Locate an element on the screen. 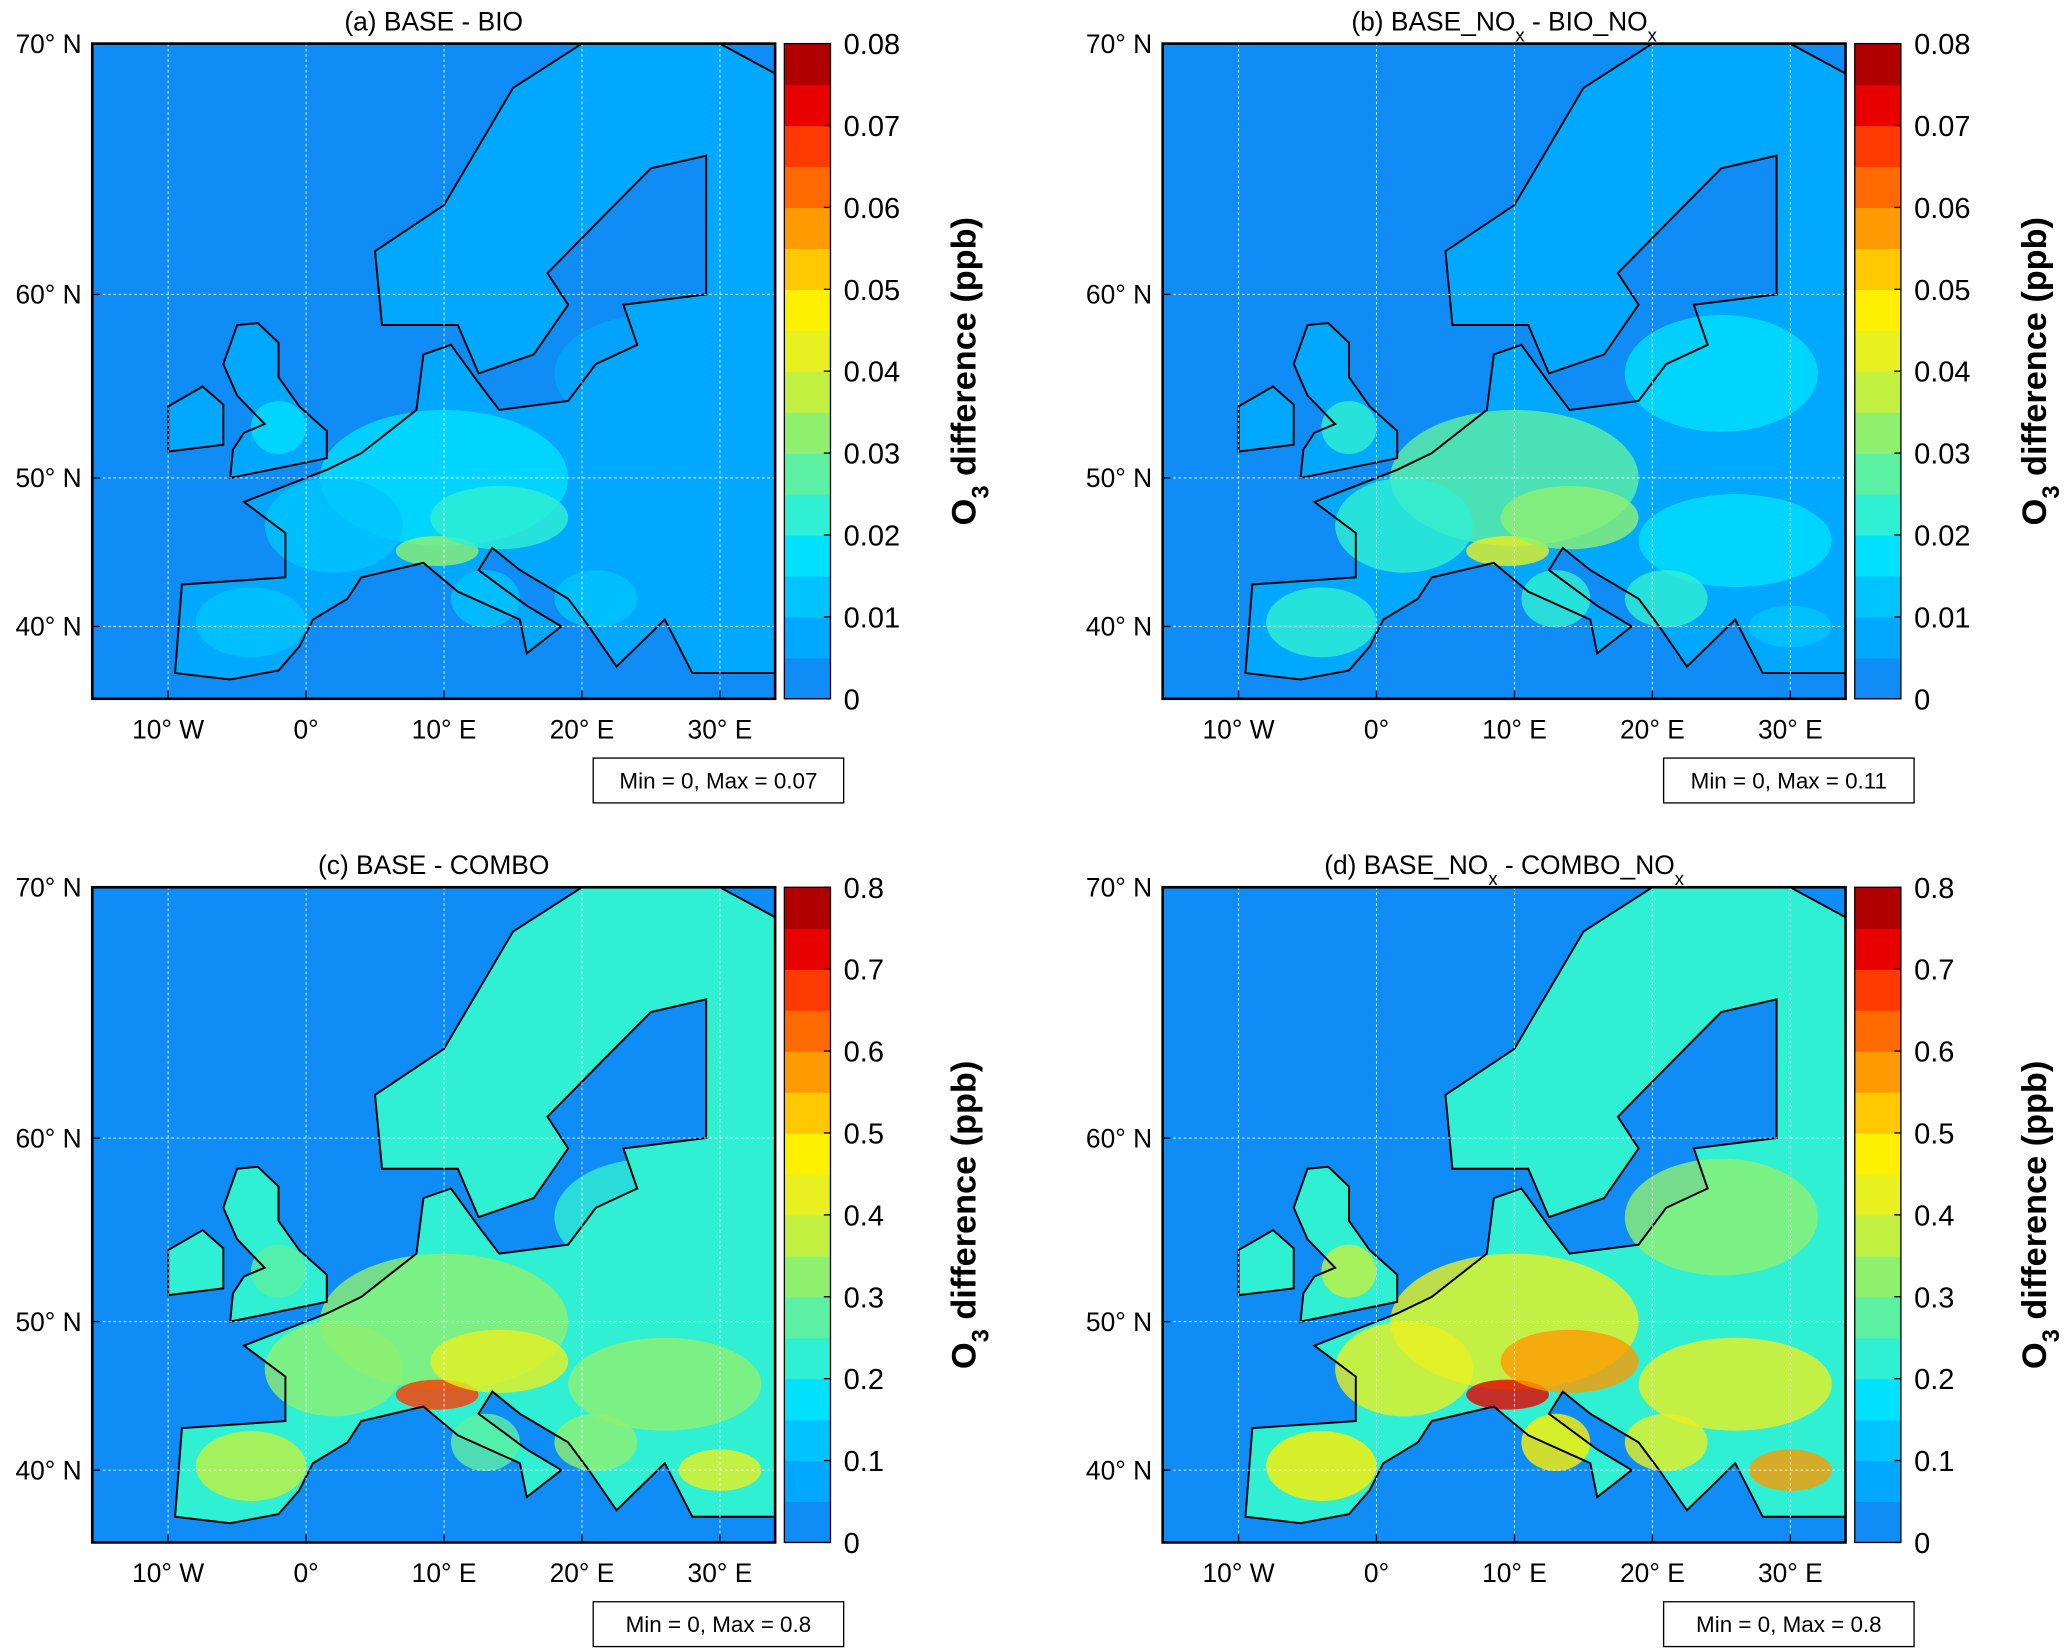 The height and width of the screenshot is (1648, 2067). x-tick-label: 0° is located at coordinates (305, 1573).